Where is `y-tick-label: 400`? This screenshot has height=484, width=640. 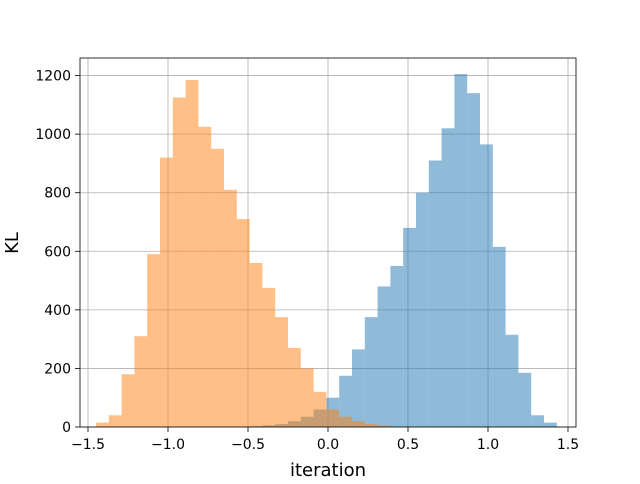
y-tick-label: 400 is located at coordinates (57, 311).